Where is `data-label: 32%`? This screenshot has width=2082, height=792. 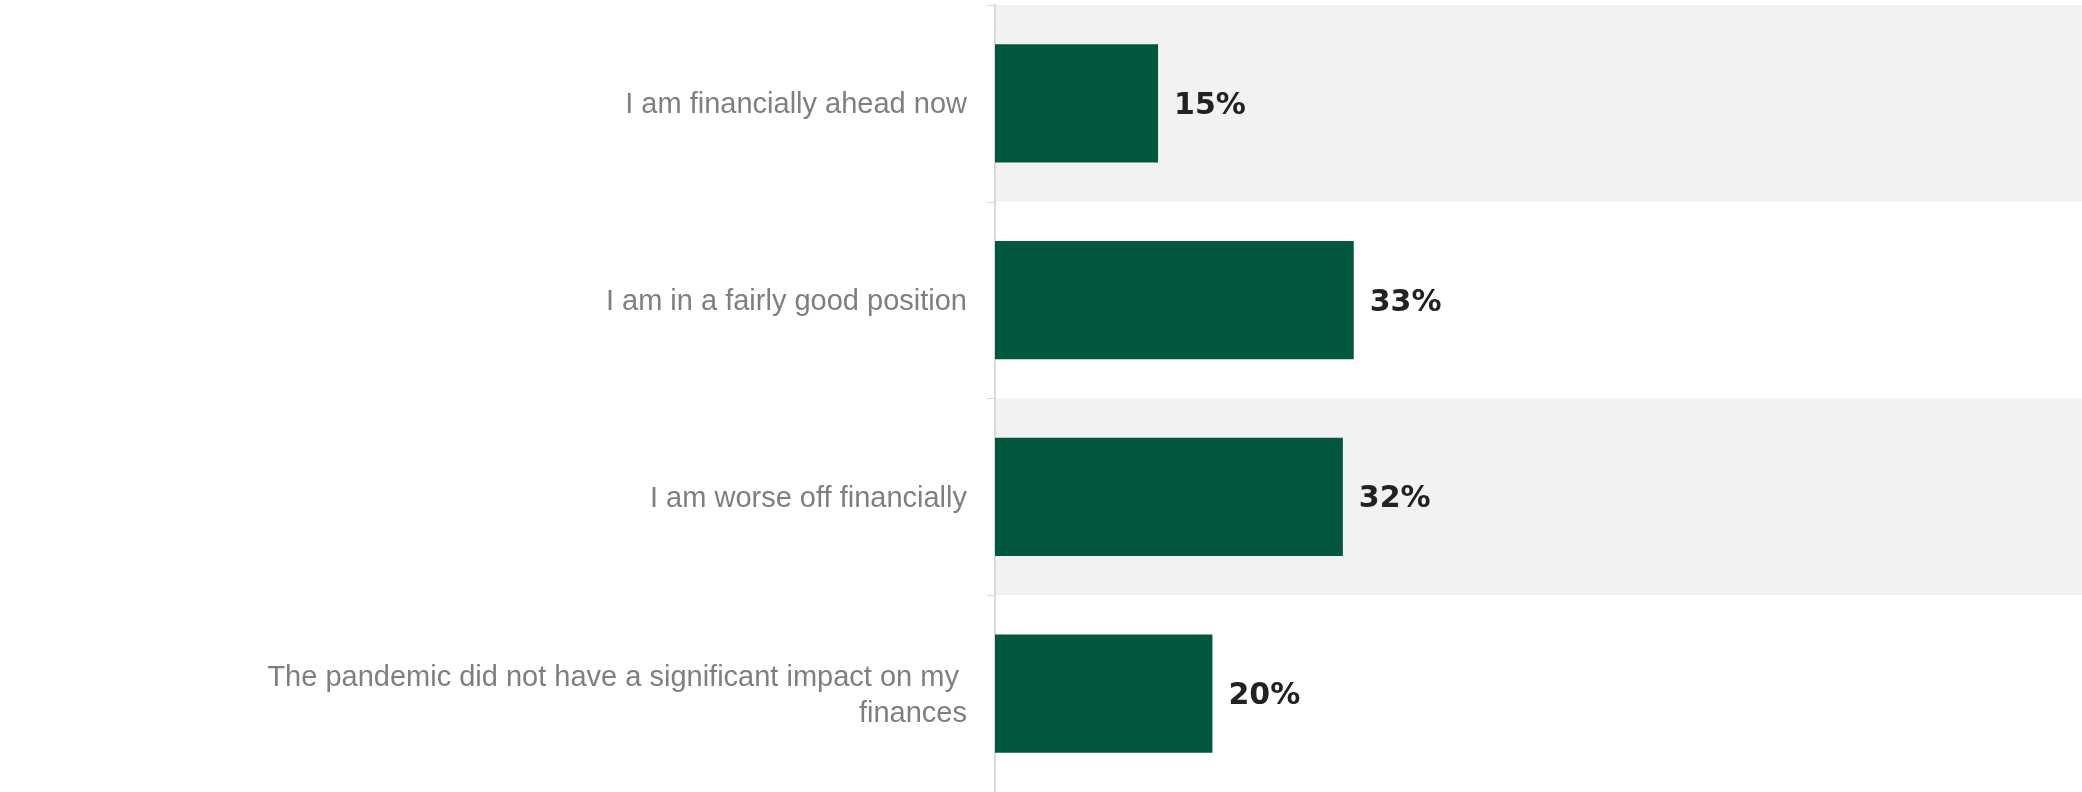
data-label: 32% is located at coordinates (1394, 497).